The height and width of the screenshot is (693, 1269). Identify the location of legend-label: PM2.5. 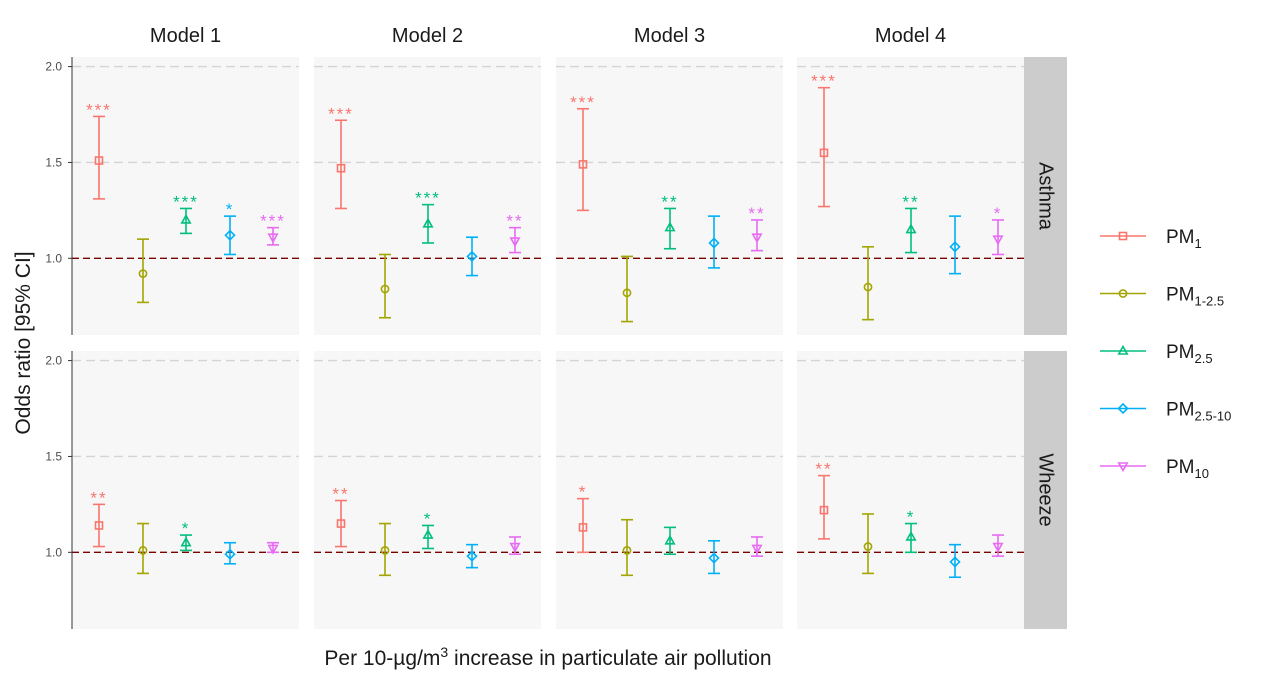
(1189, 354).